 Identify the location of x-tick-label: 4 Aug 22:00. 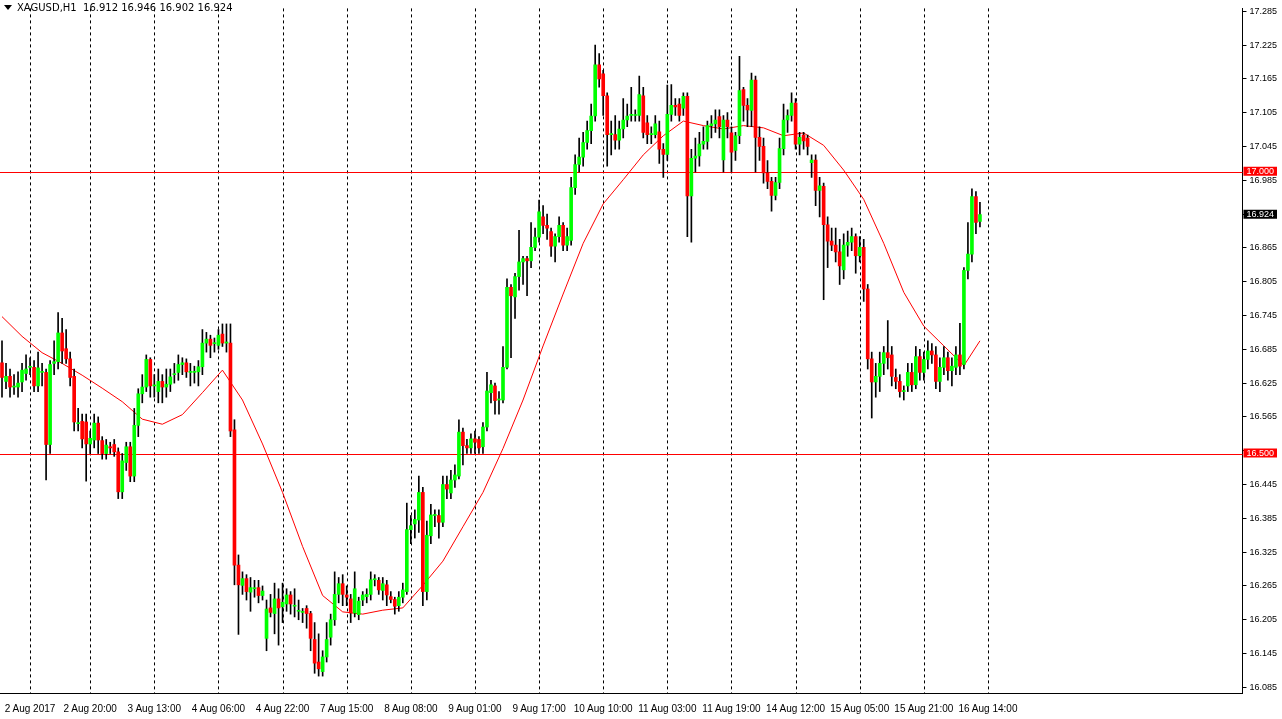
(282, 708).